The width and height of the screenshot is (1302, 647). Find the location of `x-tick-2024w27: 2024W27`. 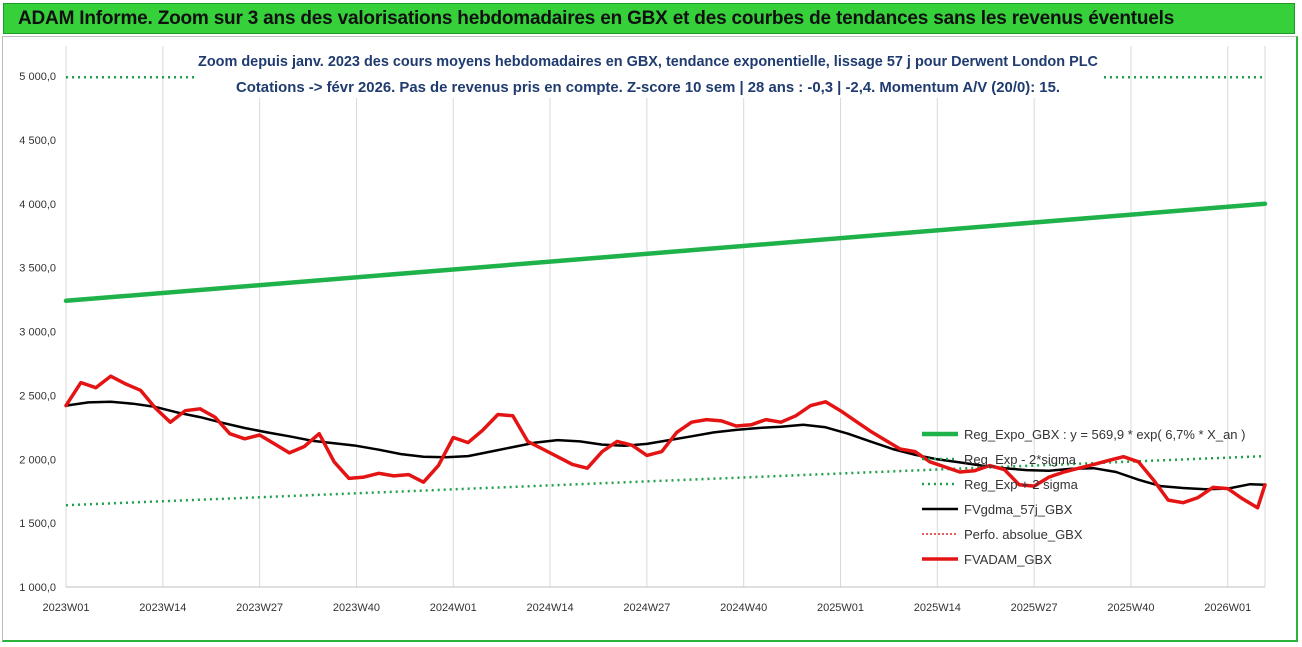

x-tick-2024w27: 2024W27 is located at coordinates (646, 608).